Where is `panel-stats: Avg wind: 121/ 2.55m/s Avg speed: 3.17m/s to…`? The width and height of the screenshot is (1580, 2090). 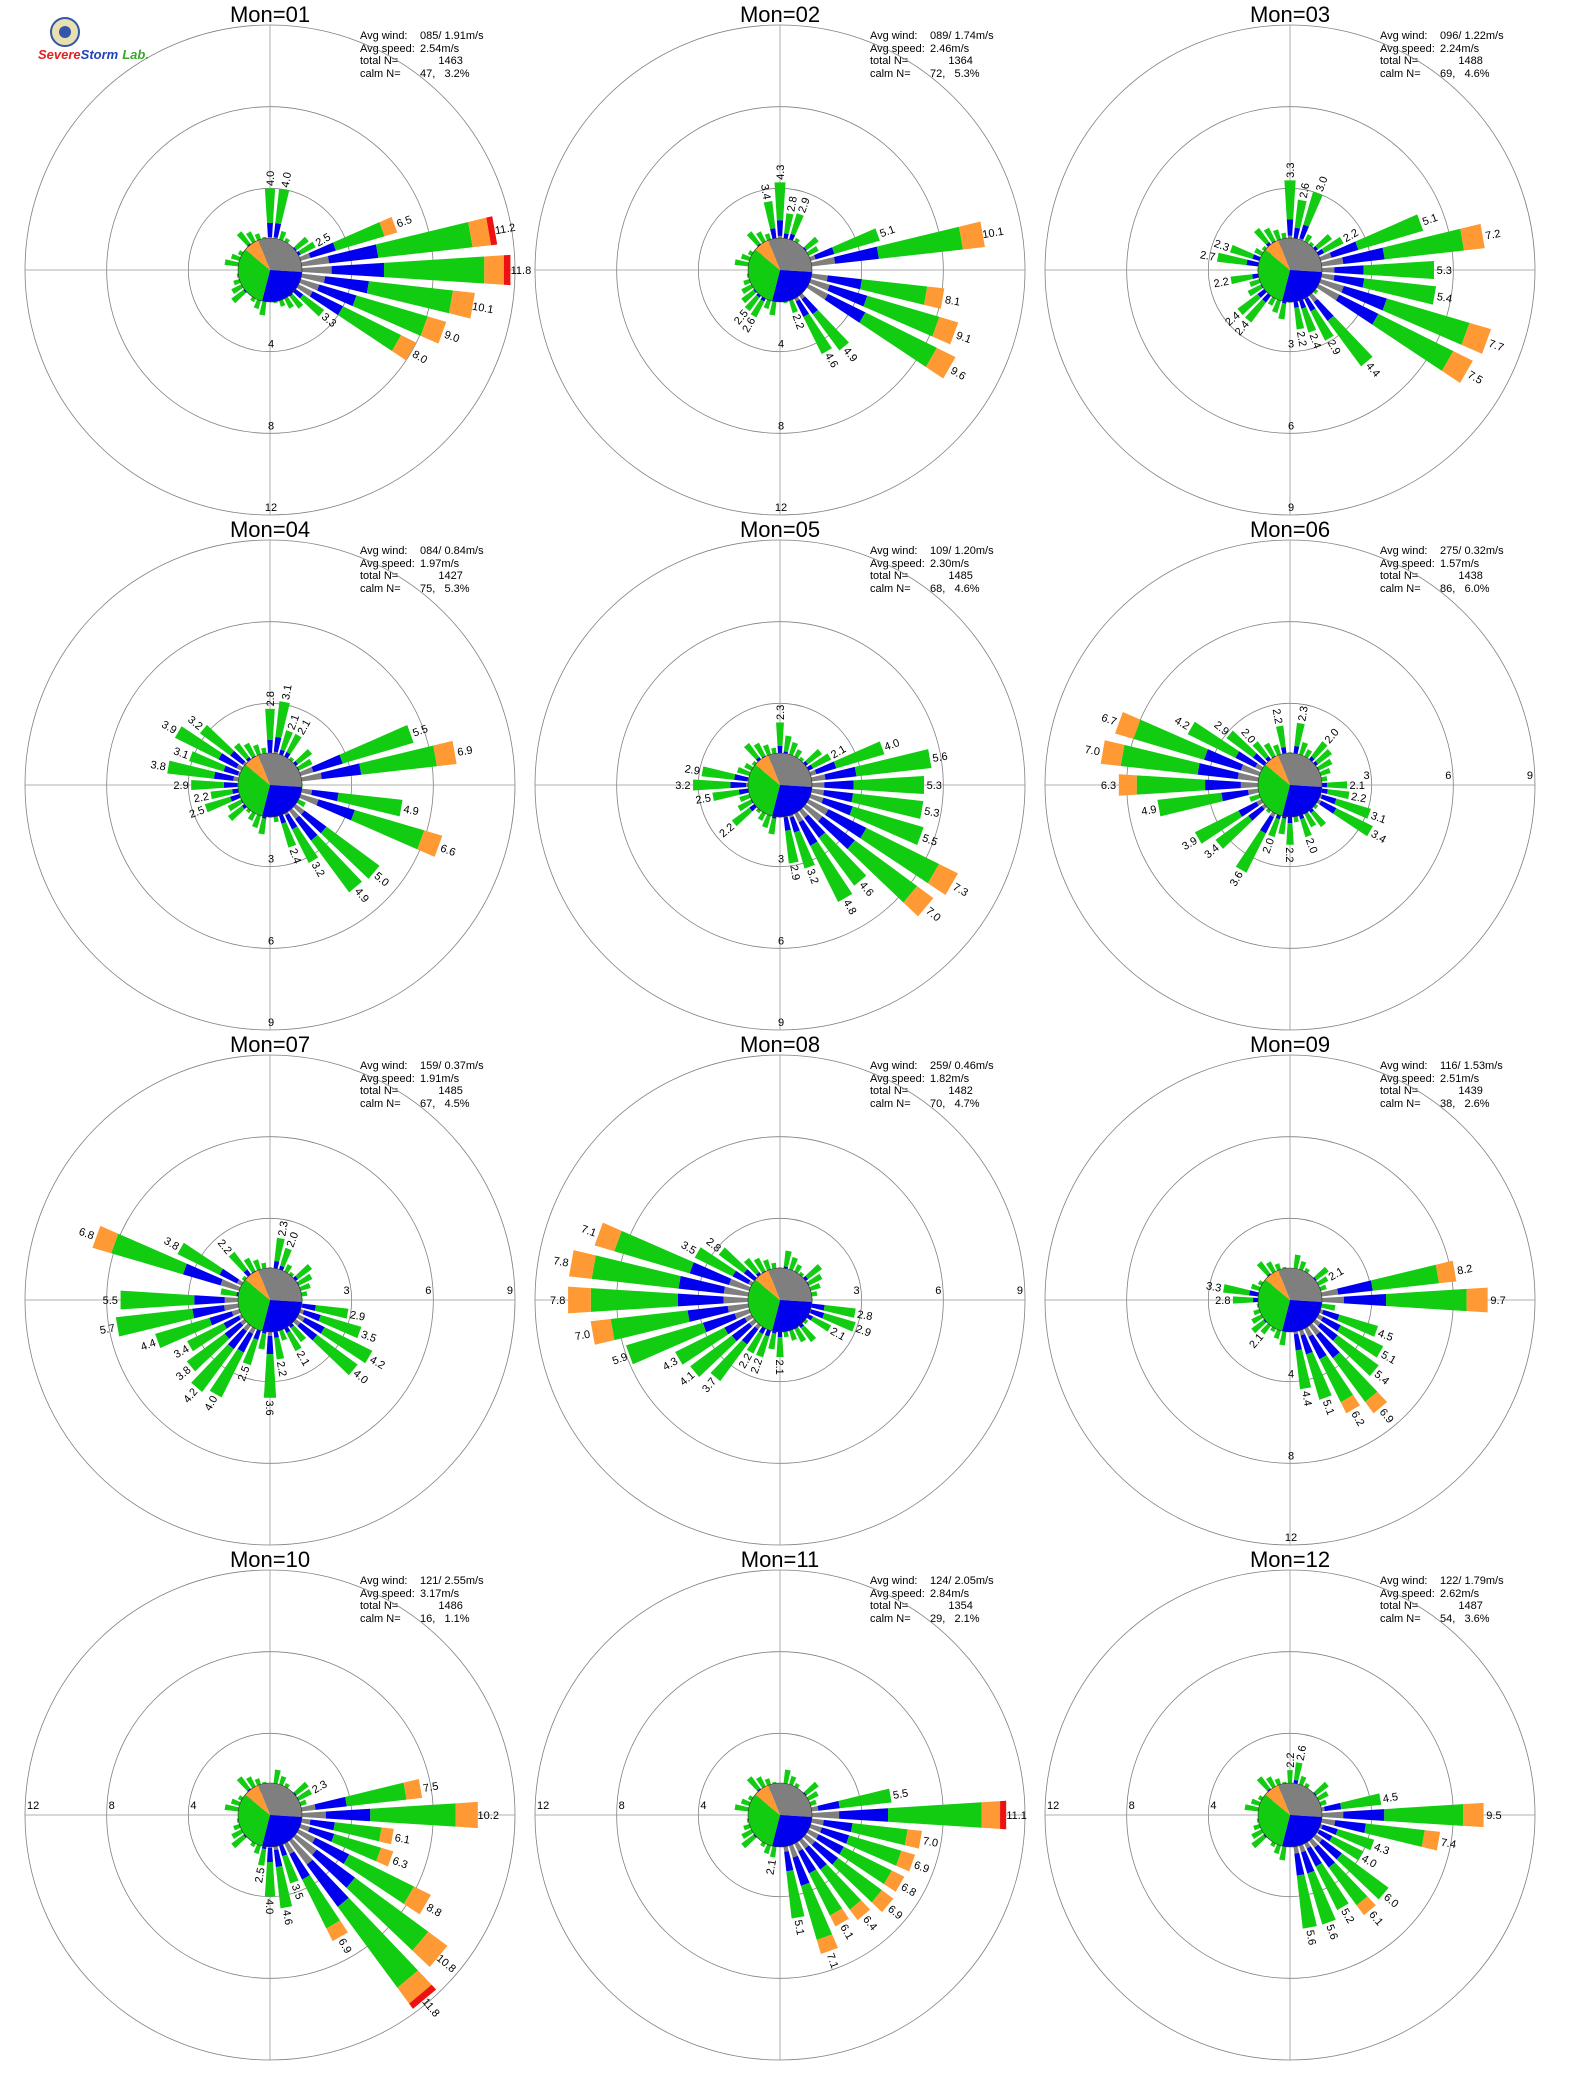
panel-stats: Avg wind: 121/ 2.55m/s Avg speed: 3.17m/s to… is located at coordinates (422, 1600).